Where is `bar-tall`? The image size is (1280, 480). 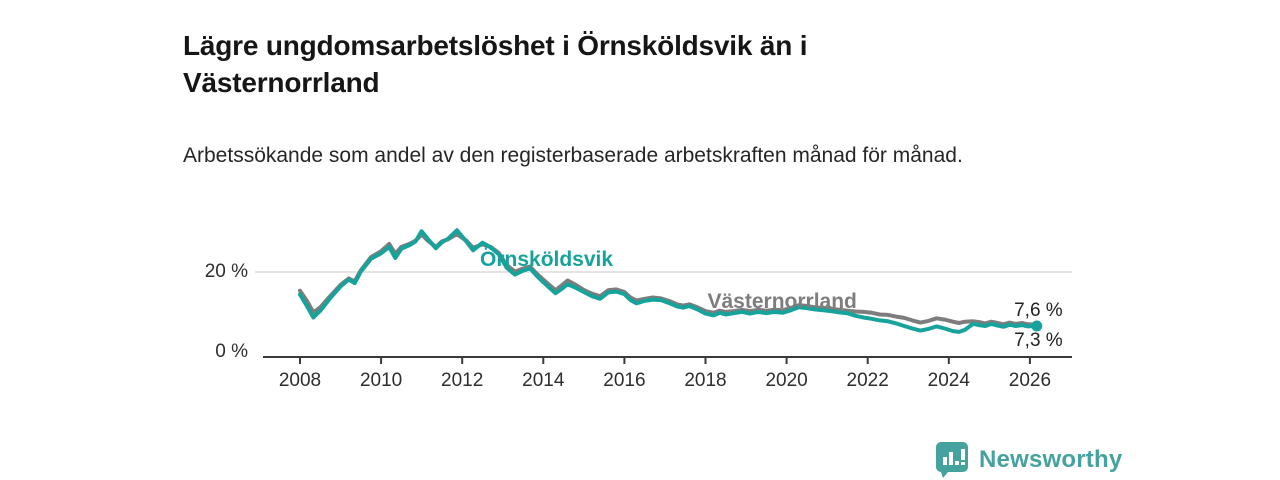
bar-tall is located at coordinates (951, 458).